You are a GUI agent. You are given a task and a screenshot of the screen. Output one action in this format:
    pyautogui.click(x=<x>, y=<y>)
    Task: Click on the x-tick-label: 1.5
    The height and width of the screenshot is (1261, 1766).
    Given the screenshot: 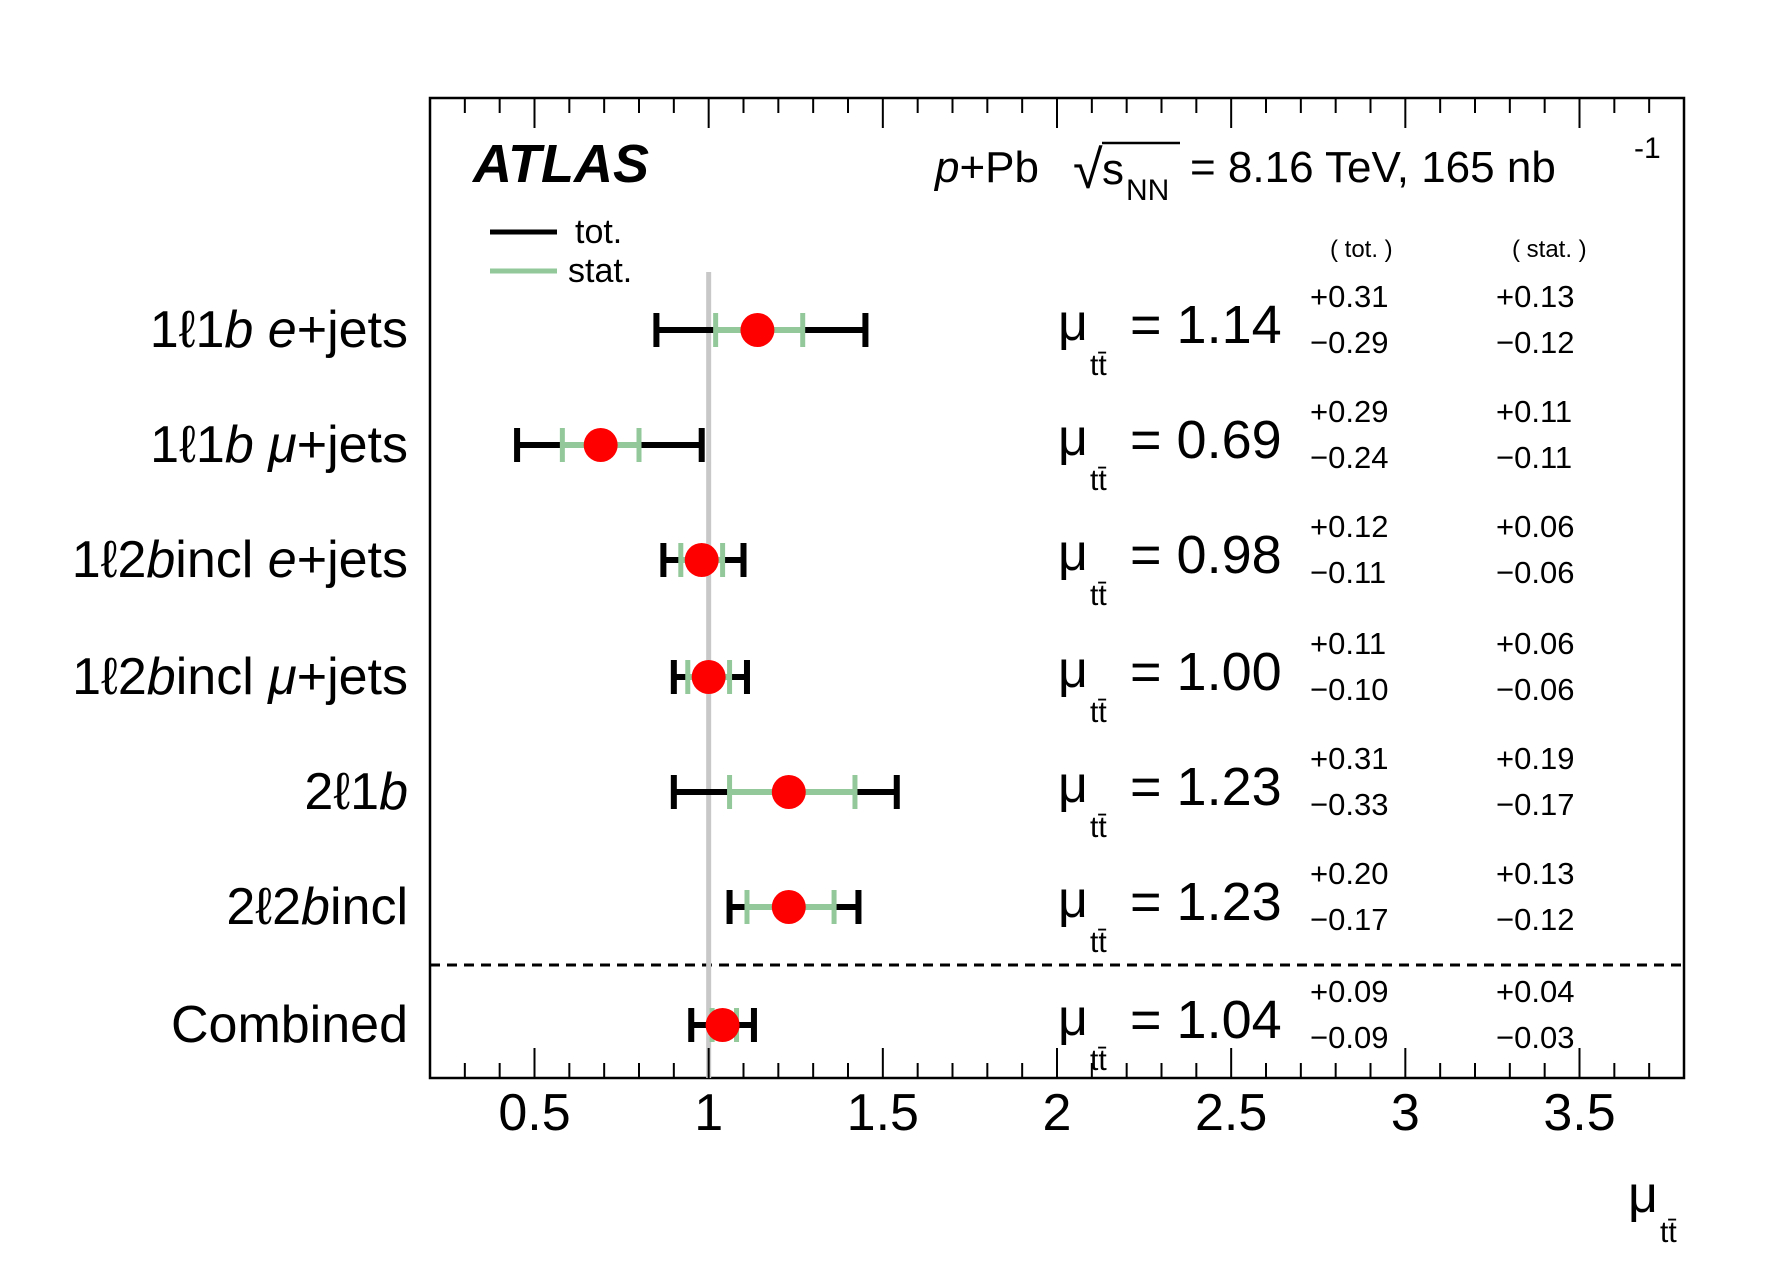 What is the action you would take?
    pyautogui.click(x=883, y=1113)
    